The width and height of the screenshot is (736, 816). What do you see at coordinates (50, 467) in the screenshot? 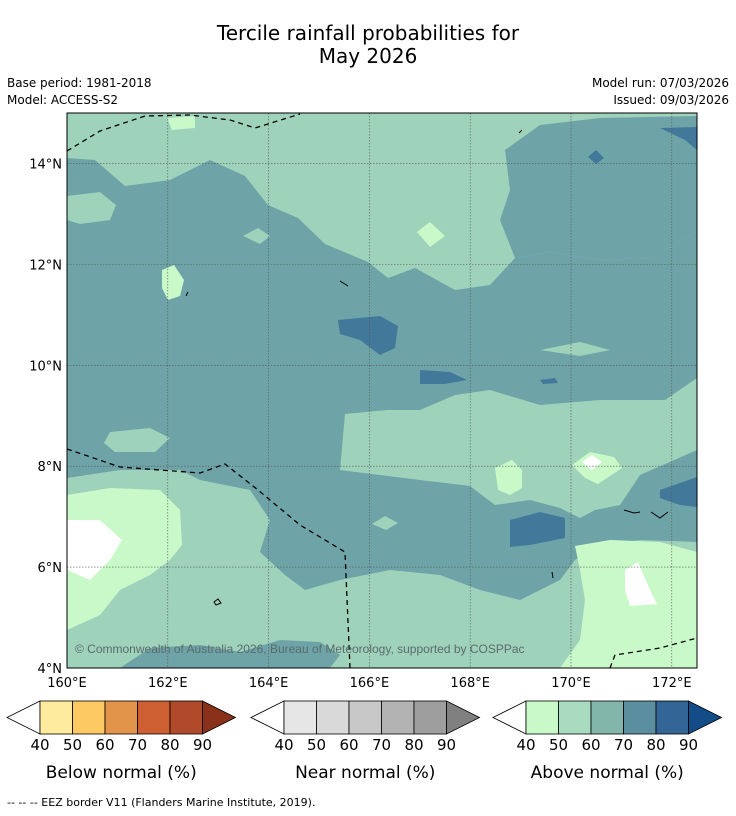
I see `lat-tick-label: 8°N` at bounding box center [50, 467].